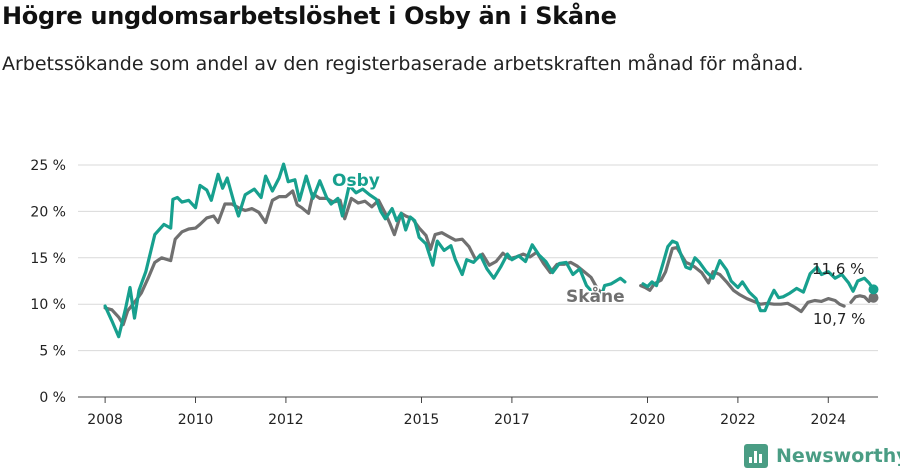 This screenshot has height=474, width=900. What do you see at coordinates (422, 420) in the screenshot?
I see `x-tick-label: 2015` at bounding box center [422, 420].